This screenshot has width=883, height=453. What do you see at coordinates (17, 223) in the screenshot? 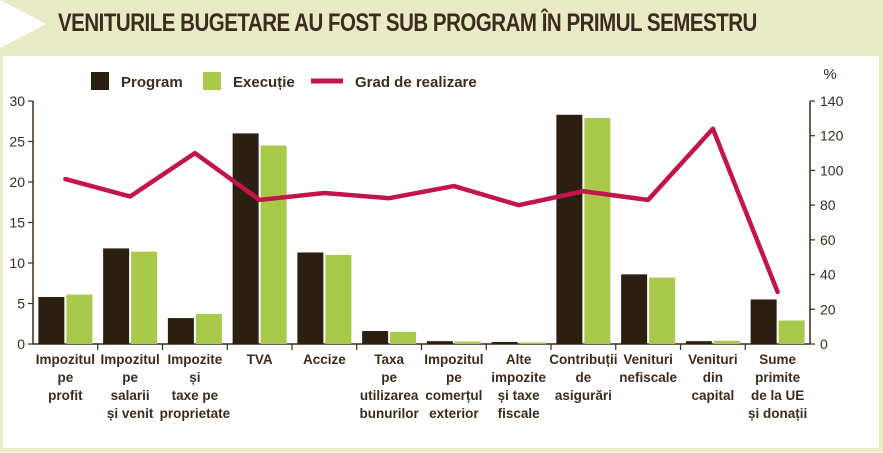
I see `left-tick-label: 15` at bounding box center [17, 223].